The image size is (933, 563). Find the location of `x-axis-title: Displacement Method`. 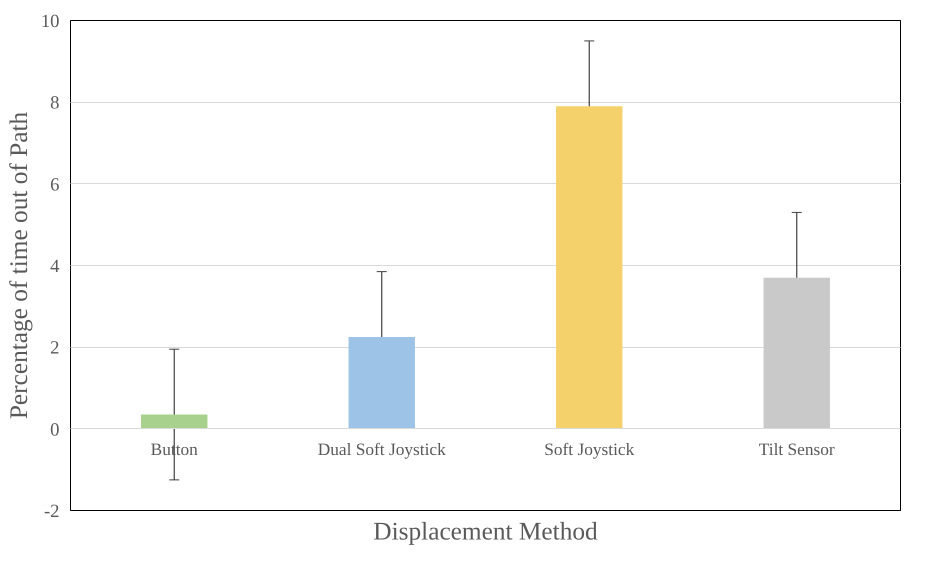

x-axis-title: Displacement Method is located at coordinates (485, 532).